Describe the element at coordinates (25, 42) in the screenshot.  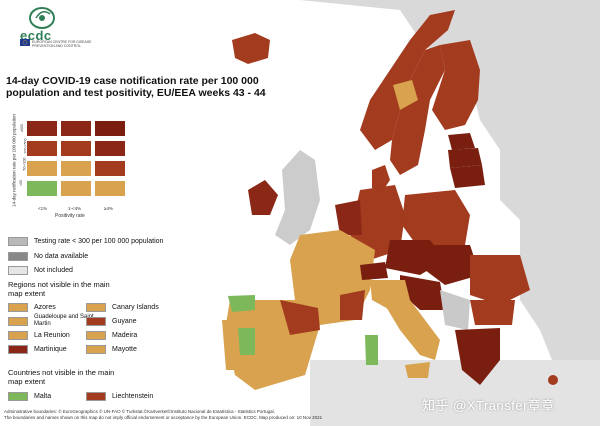
I see `eu-flag-icon` at that location.